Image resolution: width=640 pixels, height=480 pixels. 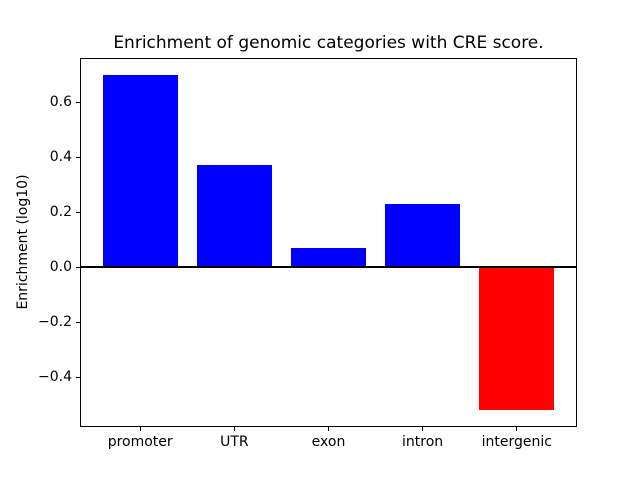 What do you see at coordinates (140, 171) in the screenshot?
I see `bar-promoter` at bounding box center [140, 171].